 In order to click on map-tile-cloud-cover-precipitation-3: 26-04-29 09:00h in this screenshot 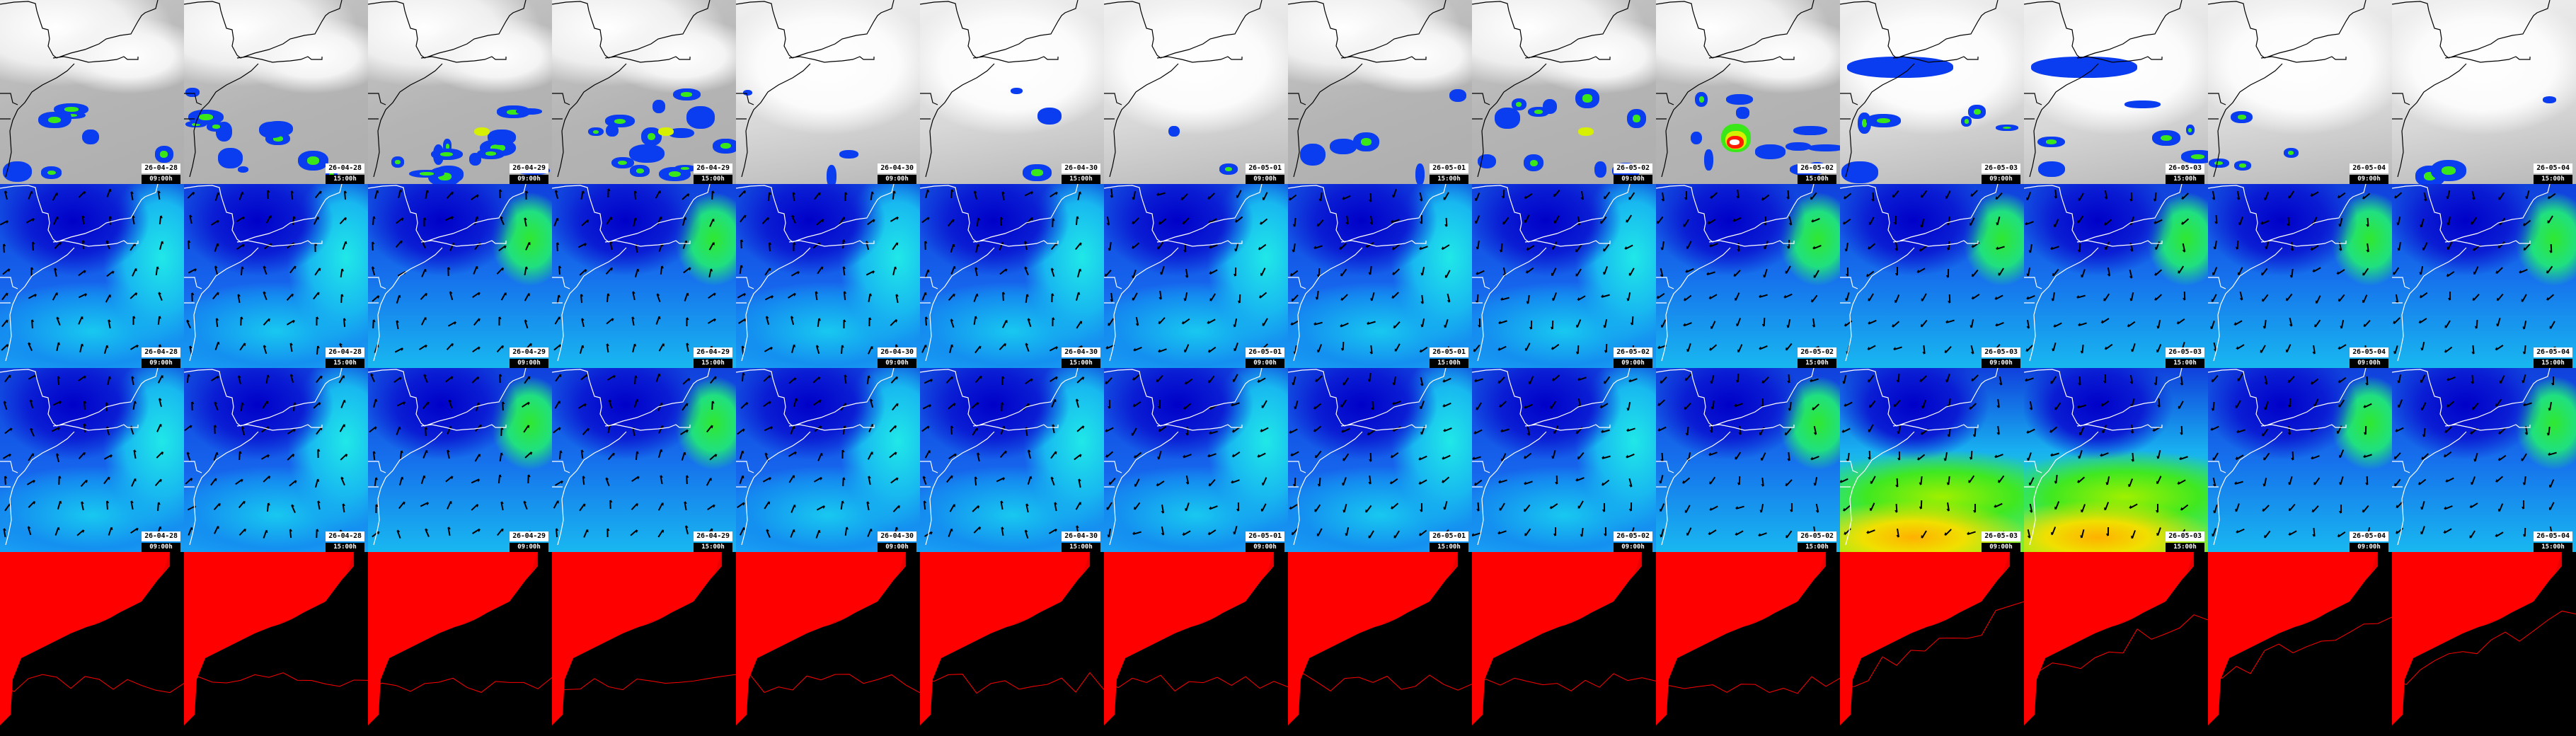, I will do `click(460, 92)`.